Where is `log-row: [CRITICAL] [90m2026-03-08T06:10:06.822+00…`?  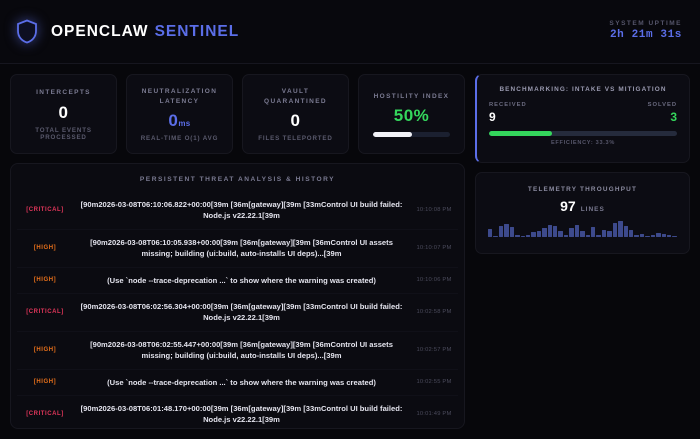
log-row: [CRITICAL] [90m2026-03-08T06:10:06.822+00… is located at coordinates (237, 210).